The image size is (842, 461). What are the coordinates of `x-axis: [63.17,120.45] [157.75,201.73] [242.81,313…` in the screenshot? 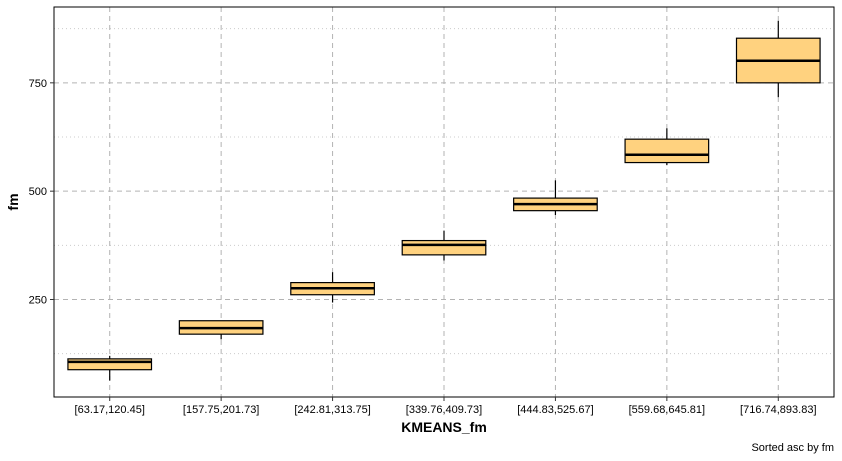 It's located at (446, 406).